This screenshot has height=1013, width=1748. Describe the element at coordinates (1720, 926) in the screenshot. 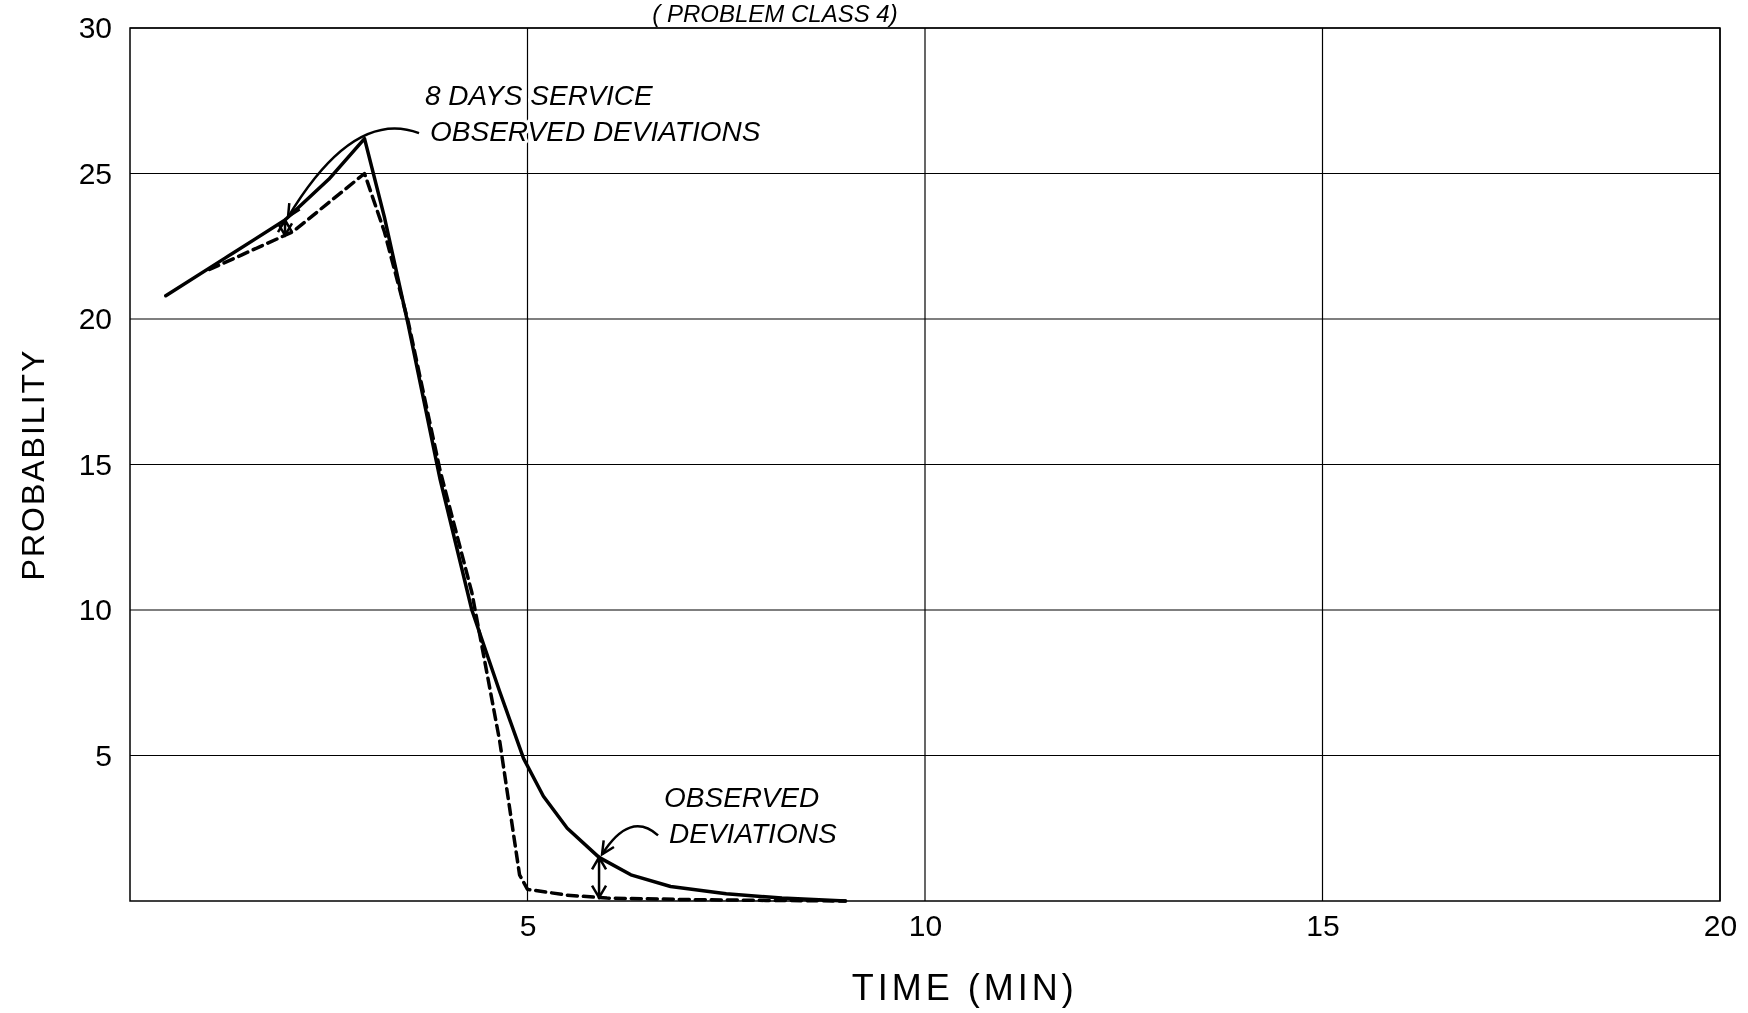

I see `x-tick-label: 20` at that location.